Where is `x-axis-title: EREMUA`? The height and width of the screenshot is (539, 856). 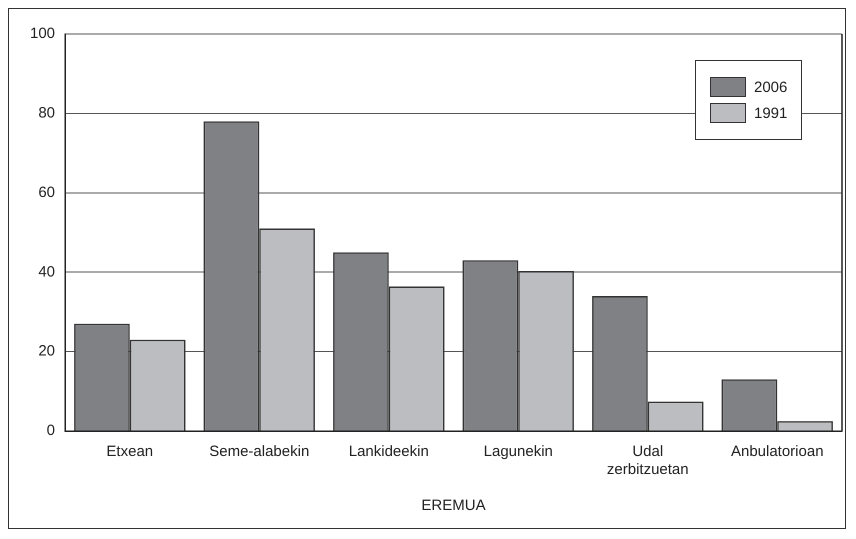
x-axis-title: EREMUA is located at coordinates (453, 505).